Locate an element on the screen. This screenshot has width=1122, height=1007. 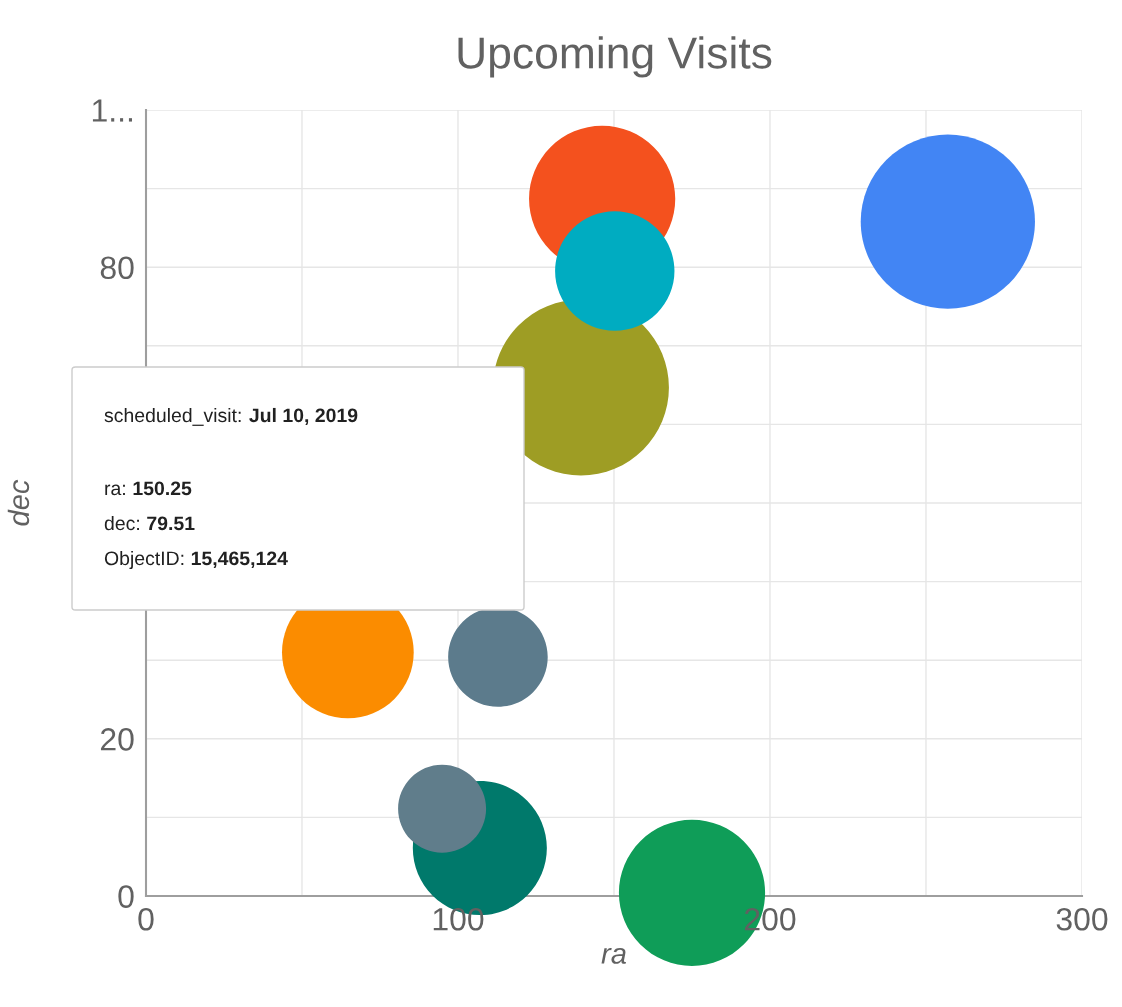
x-tick-label: 100 is located at coordinates (458, 919).